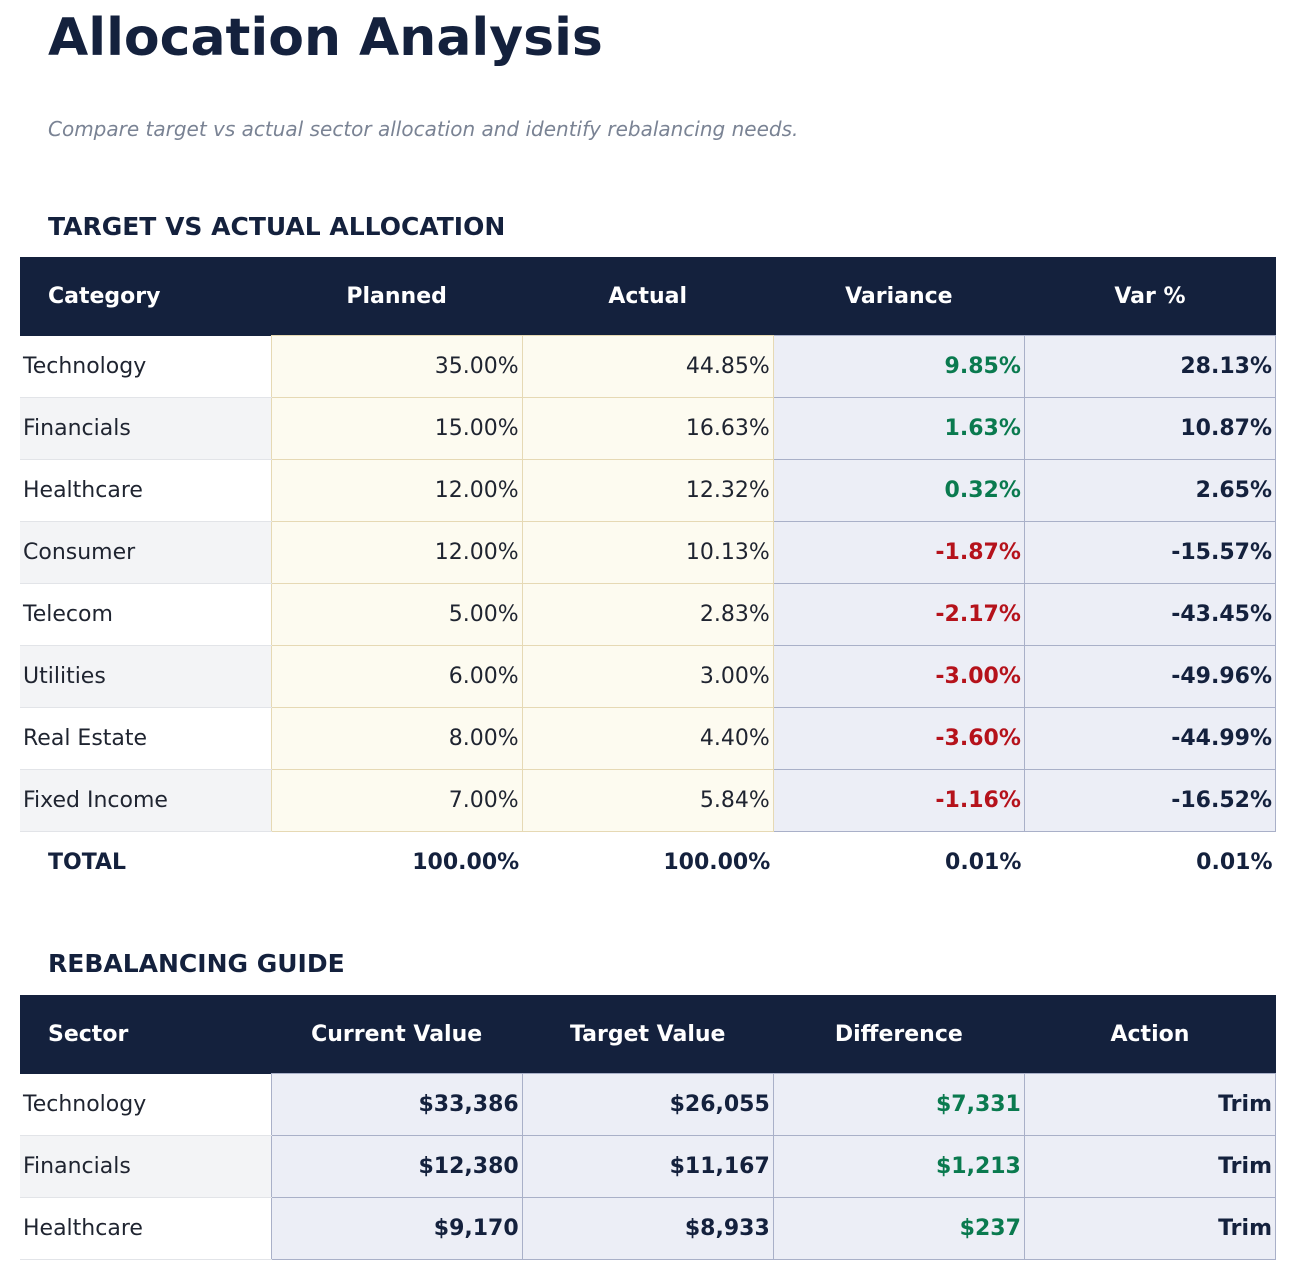 This screenshot has height=1280, width=1297. I want to click on table-row: Consumer 12.00% 10.13% -1.87% -15.57%, so click(648, 552).